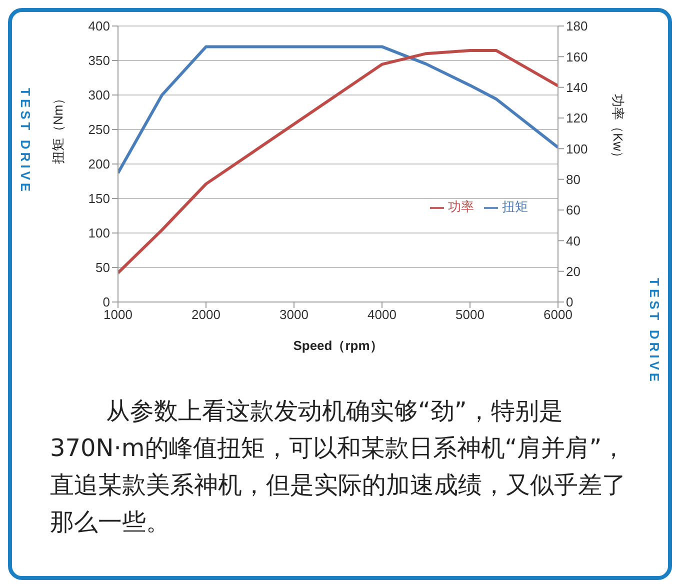  Describe the element at coordinates (99, 164) in the screenshot. I see `y-tick-label: 200` at that location.